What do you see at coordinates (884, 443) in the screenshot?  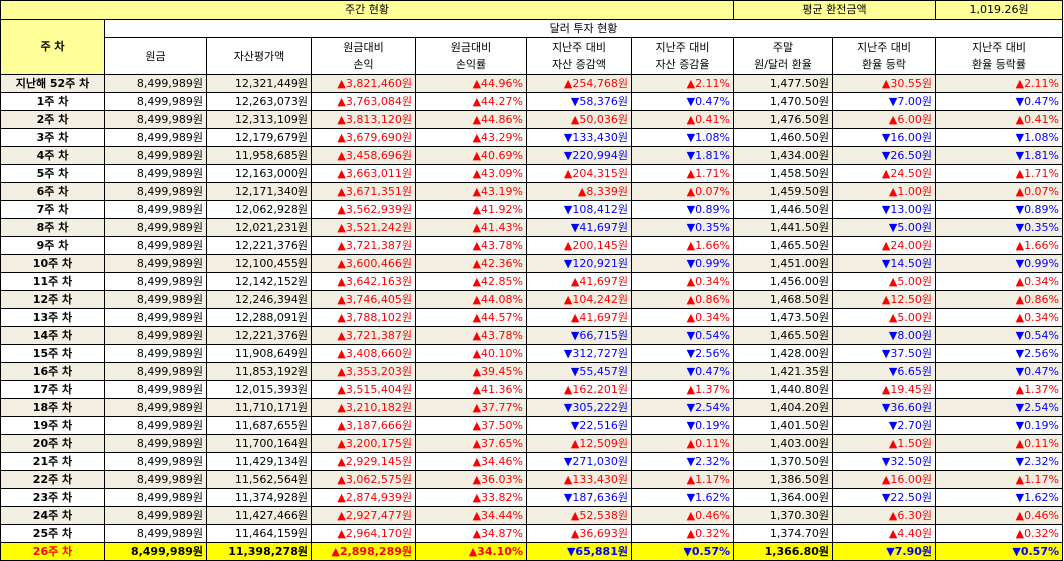 I see `cell-rchg: ▲1.50원` at bounding box center [884, 443].